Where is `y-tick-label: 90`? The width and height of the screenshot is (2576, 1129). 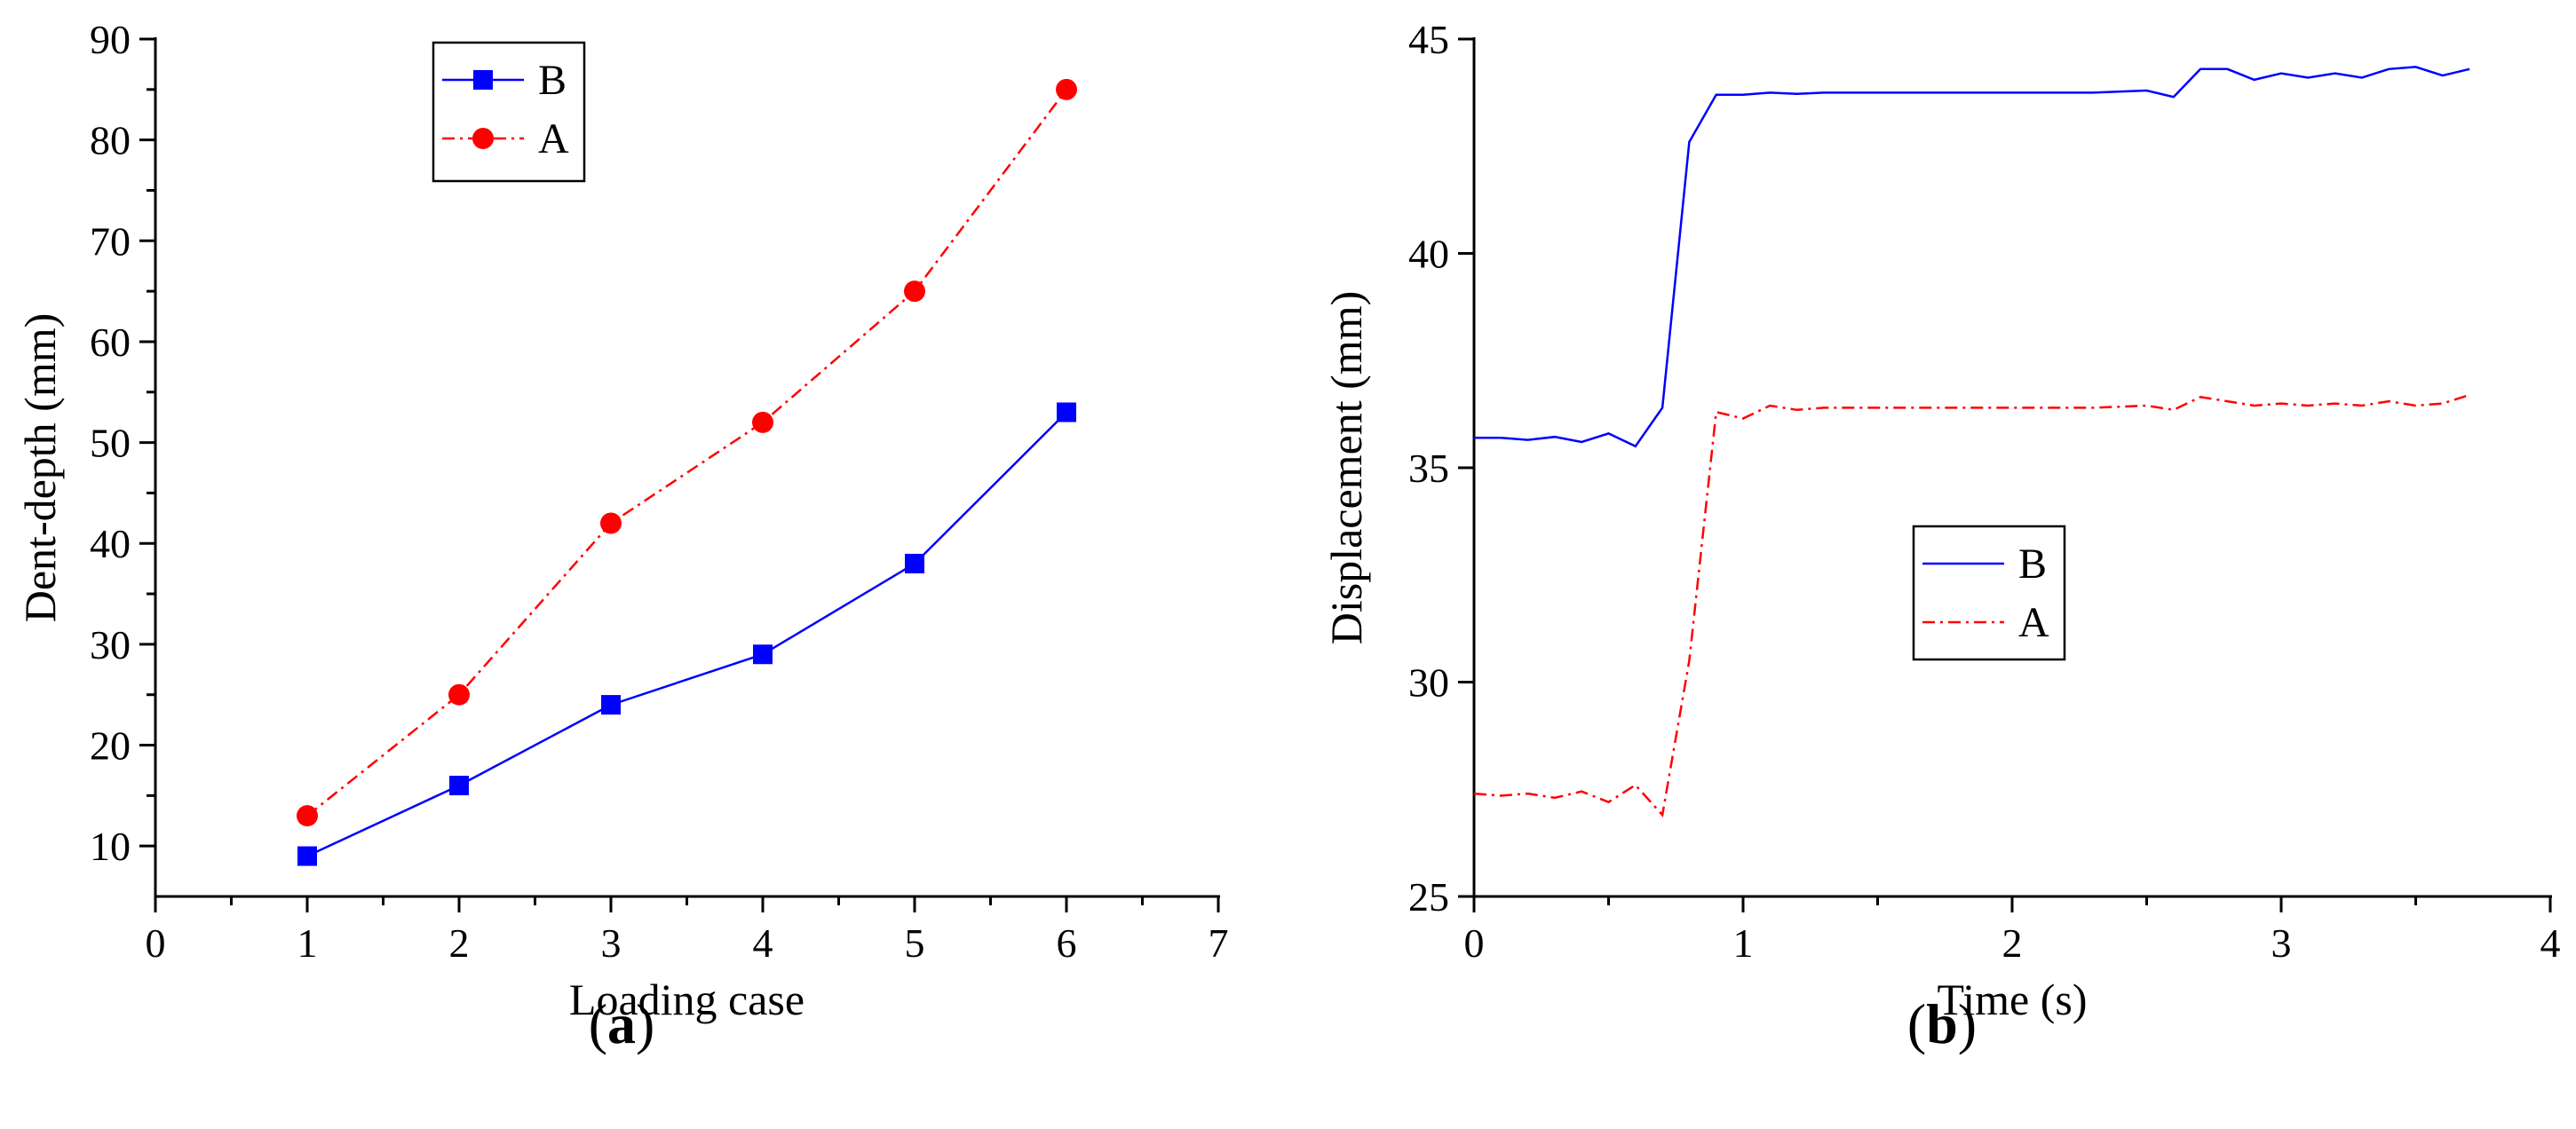
y-tick-label: 90 is located at coordinates (111, 39).